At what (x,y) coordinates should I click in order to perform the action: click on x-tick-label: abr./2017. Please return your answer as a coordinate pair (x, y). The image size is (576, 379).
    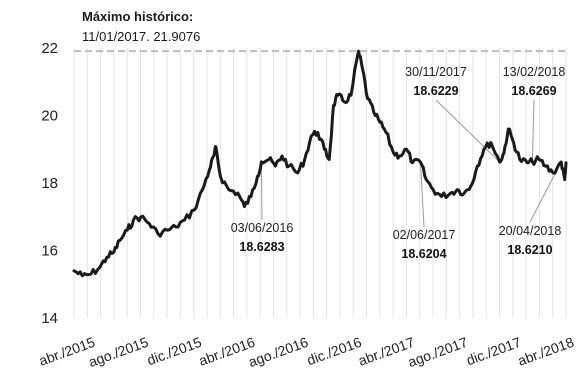
    Looking at the image, I should click on (386, 351).